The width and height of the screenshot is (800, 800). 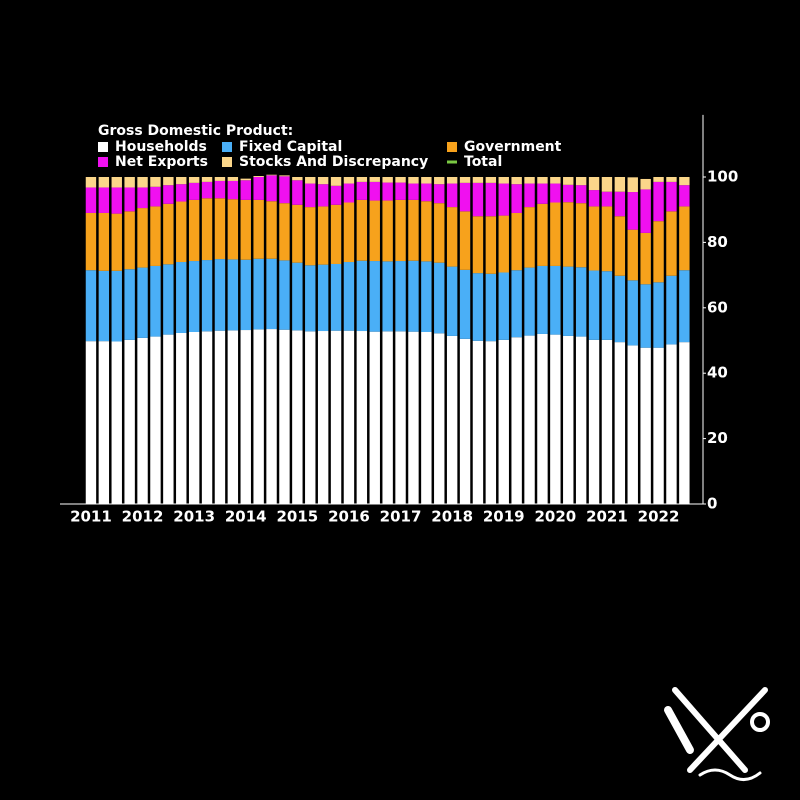 What do you see at coordinates (161, 147) in the screenshot?
I see `legend-label: Households` at bounding box center [161, 147].